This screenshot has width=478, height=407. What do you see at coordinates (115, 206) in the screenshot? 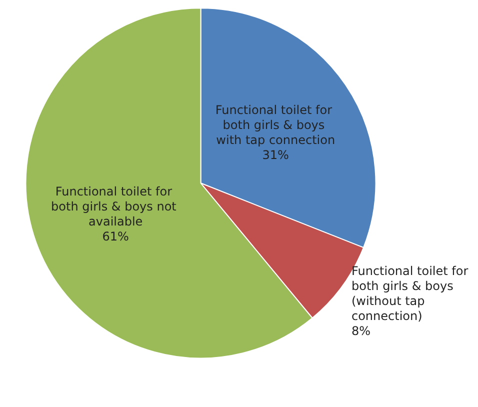
I see `slice-label: Functional toilet for both girls & boys not available` at bounding box center [115, 206].